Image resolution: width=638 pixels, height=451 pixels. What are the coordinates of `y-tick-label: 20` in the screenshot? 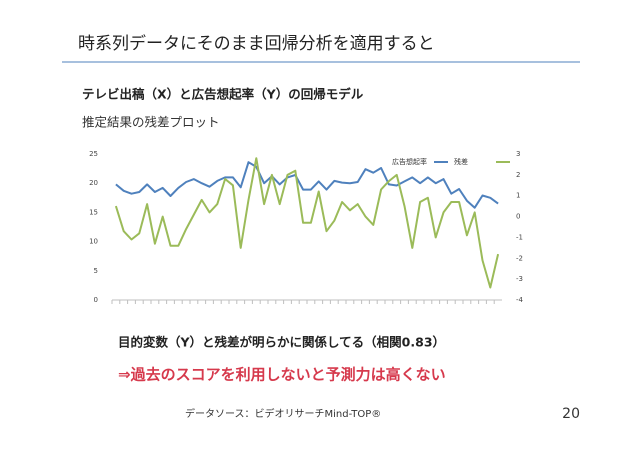 It's located at (93, 183).